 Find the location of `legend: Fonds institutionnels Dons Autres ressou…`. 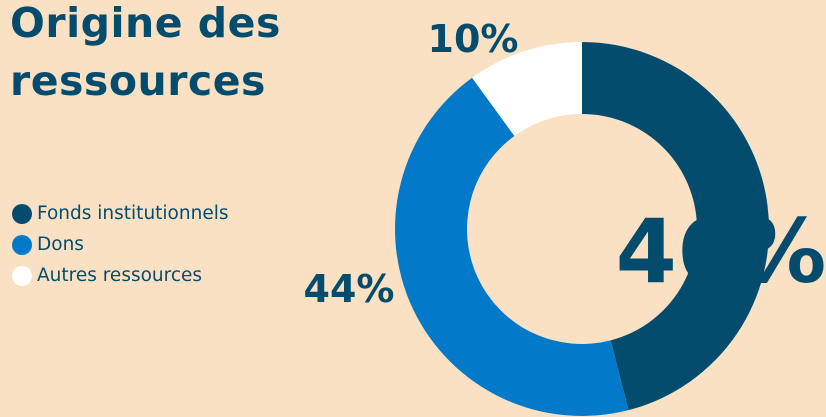

legend: Fonds institutionnels Dons Autres ressou… is located at coordinates (120, 244).